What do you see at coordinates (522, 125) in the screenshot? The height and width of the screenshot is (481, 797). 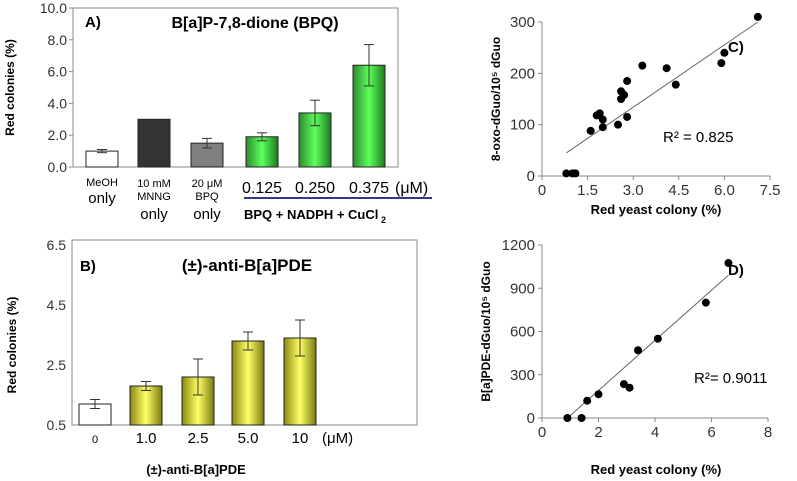 I see `y-tick-label: 100` at bounding box center [522, 125].